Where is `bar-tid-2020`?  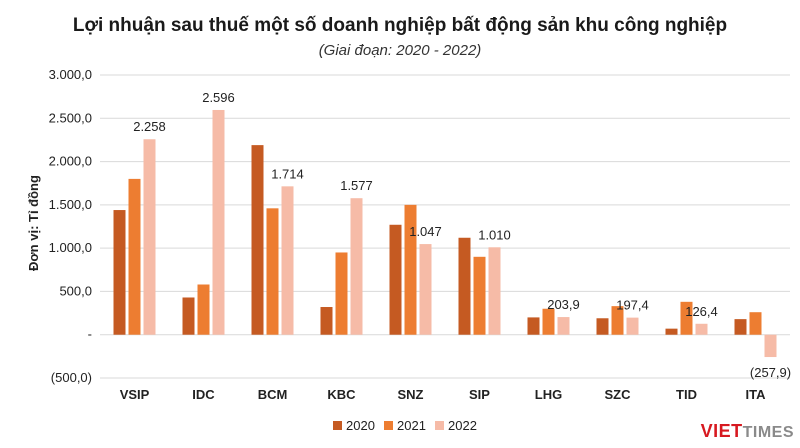 bar-tid-2020 is located at coordinates (671, 331).